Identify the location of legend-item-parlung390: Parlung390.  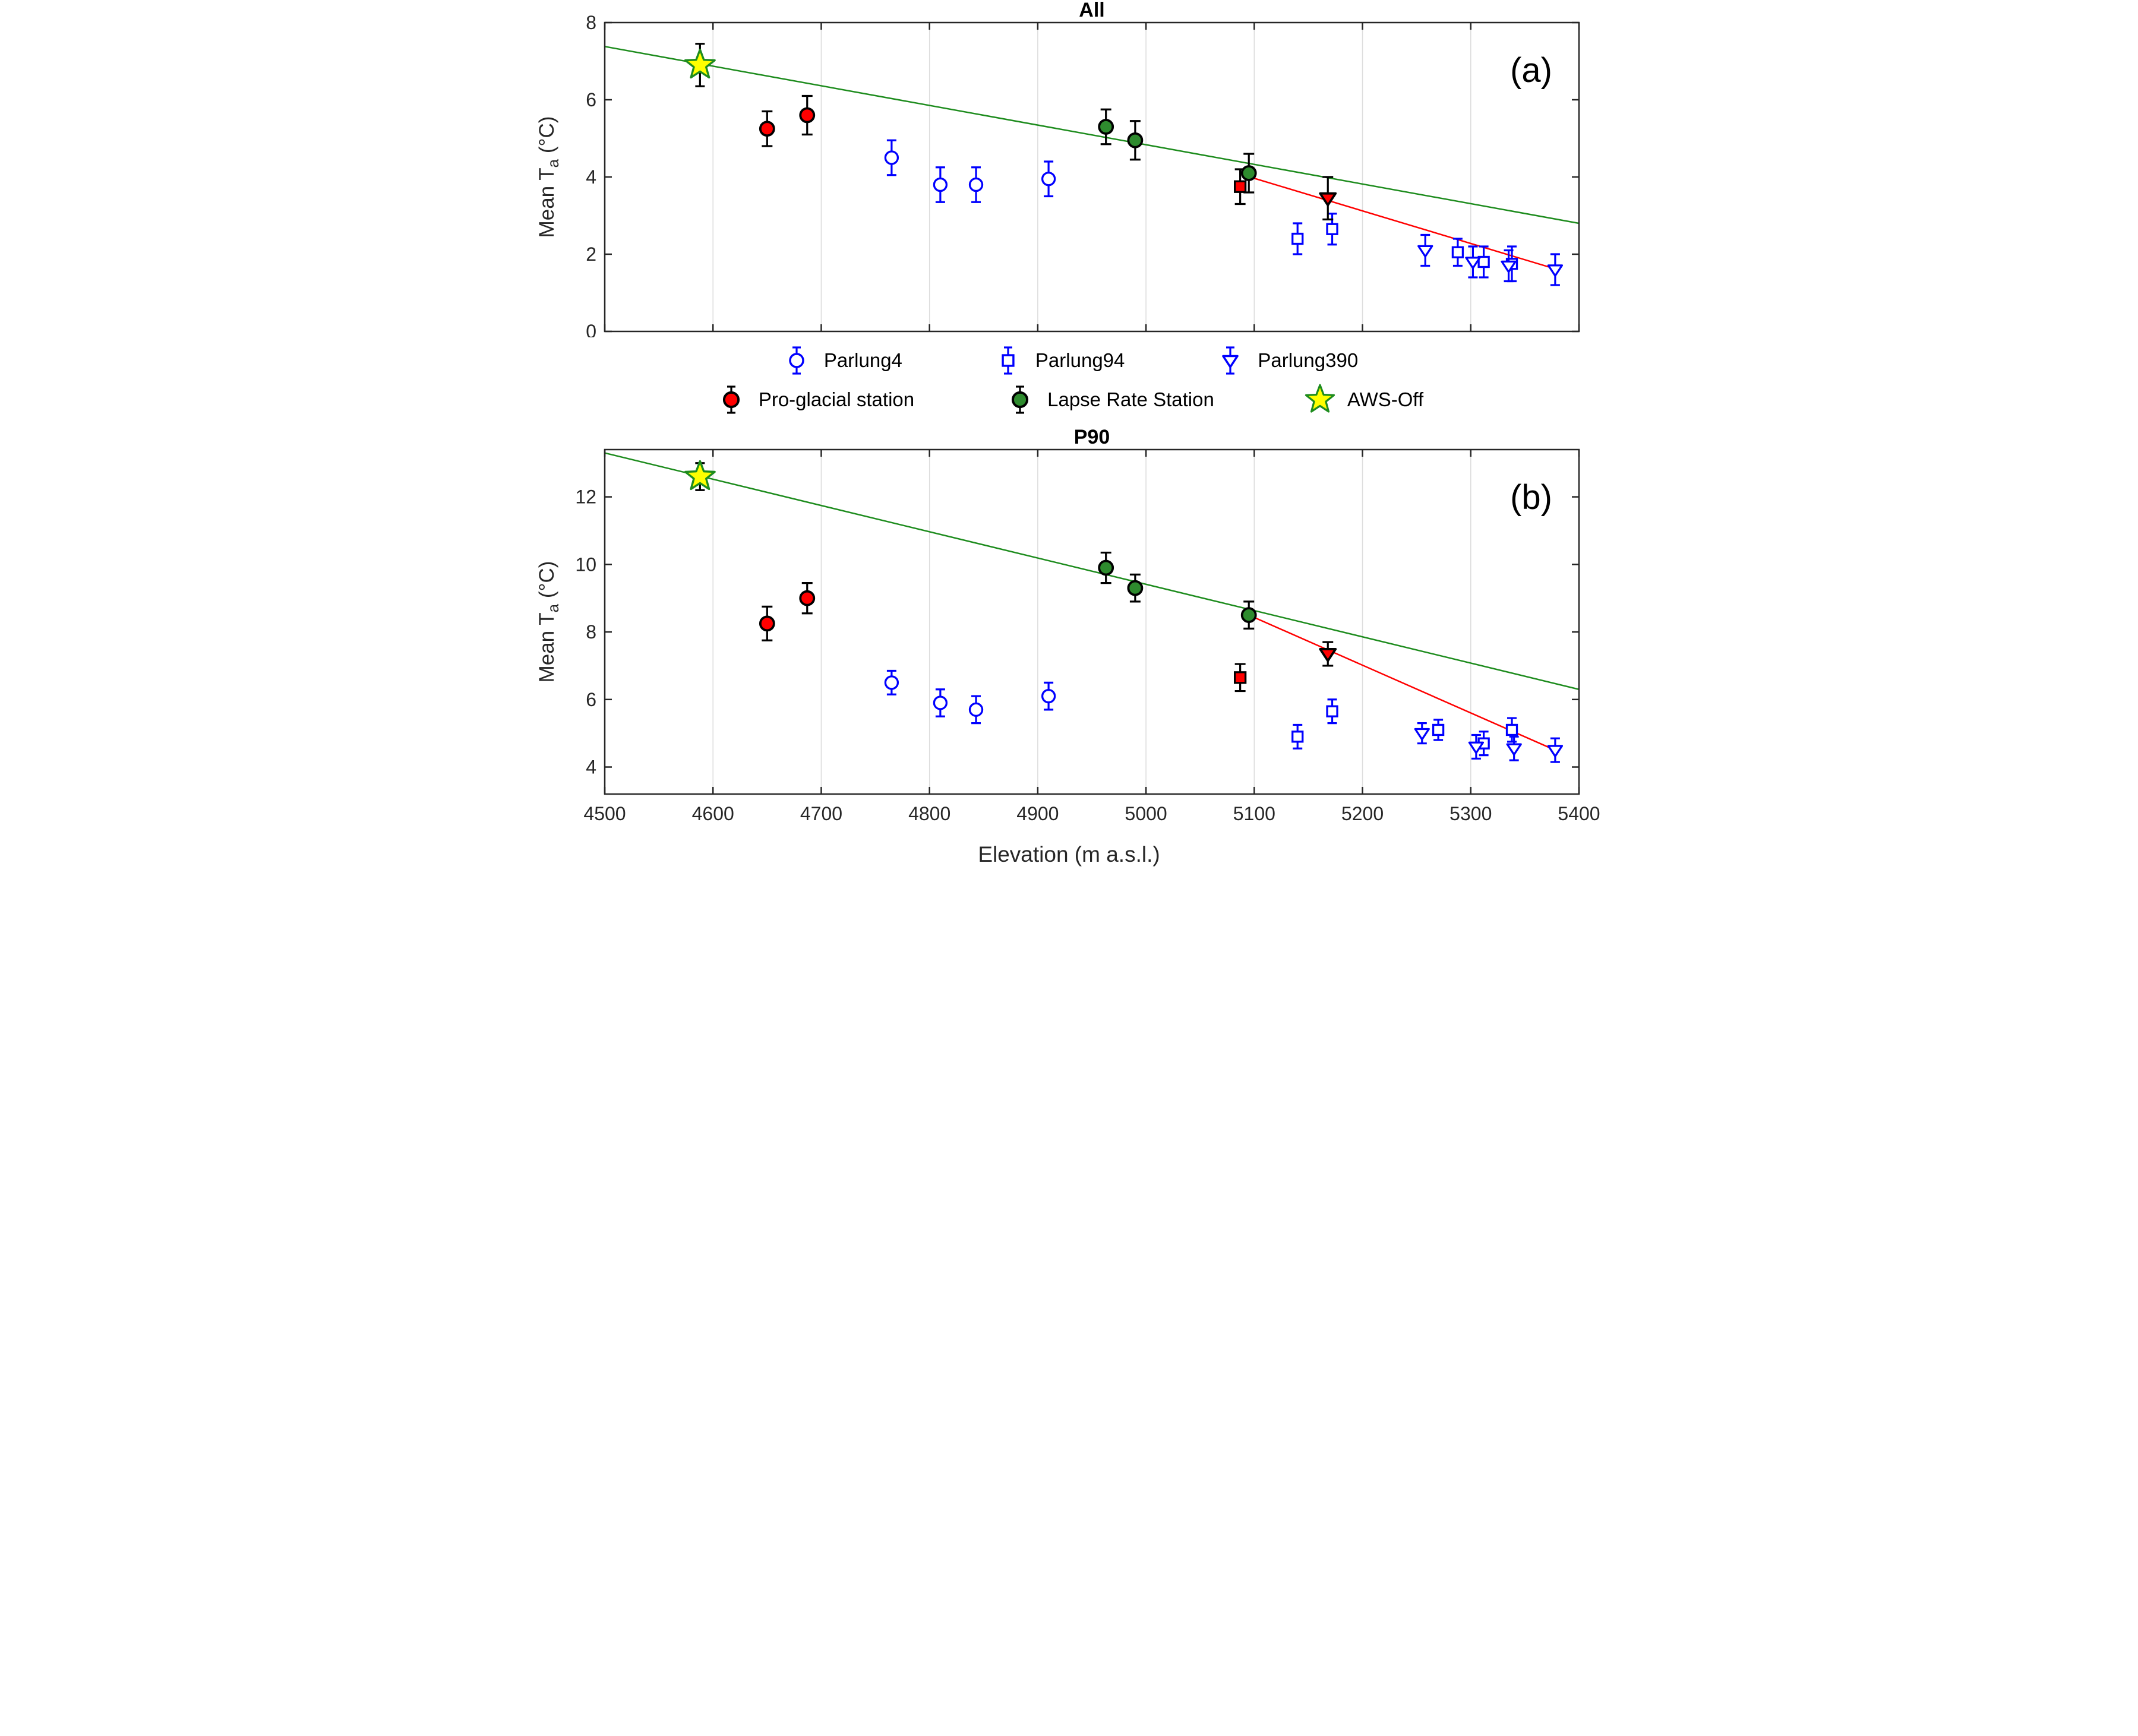
(1286, 360).